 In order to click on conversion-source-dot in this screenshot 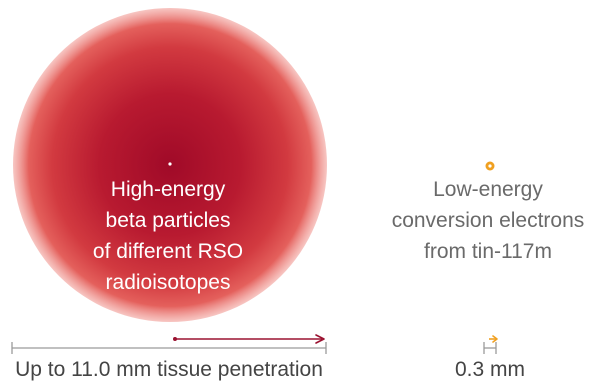, I will do `click(490, 166)`.